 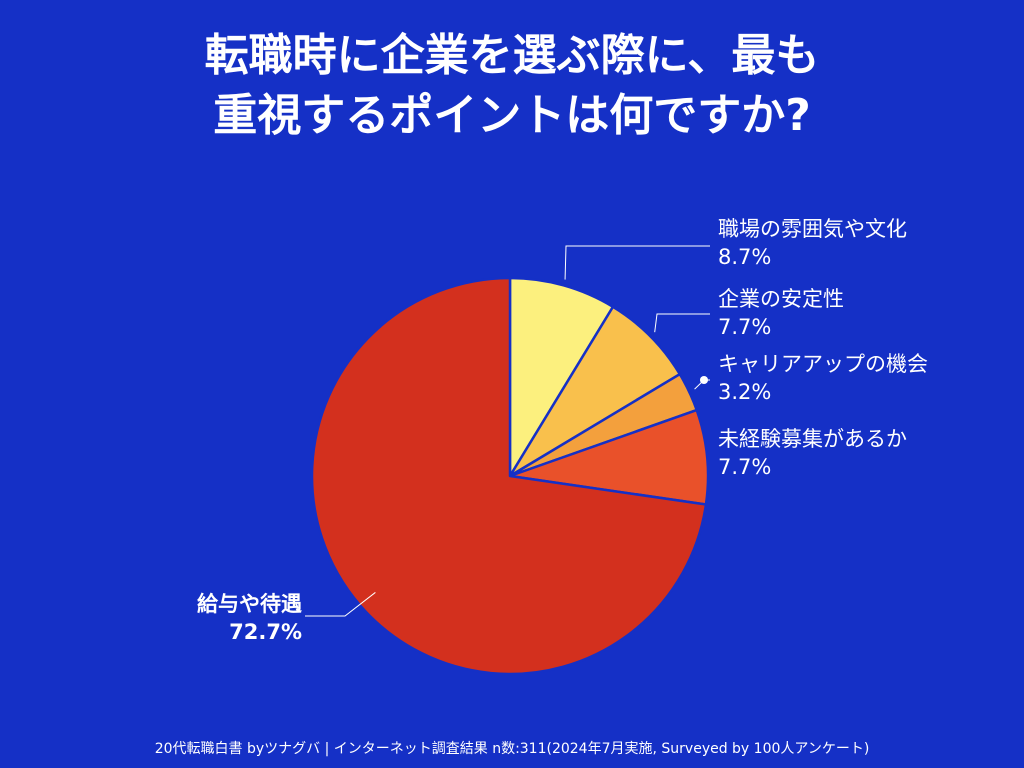 What do you see at coordinates (745, 467) in the screenshot?
I see `slice-value-inexperienced-ok: 7.7%` at bounding box center [745, 467].